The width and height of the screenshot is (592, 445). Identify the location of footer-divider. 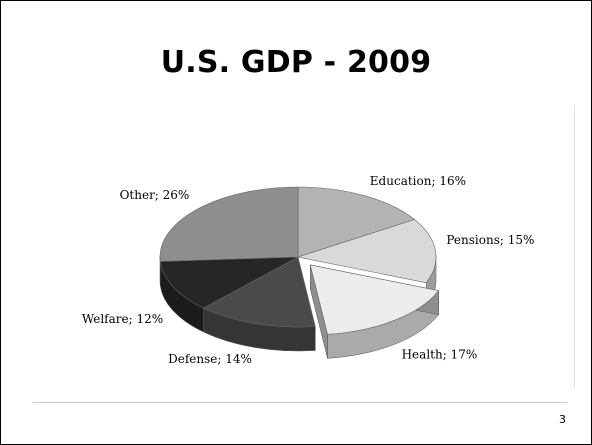
(300, 402).